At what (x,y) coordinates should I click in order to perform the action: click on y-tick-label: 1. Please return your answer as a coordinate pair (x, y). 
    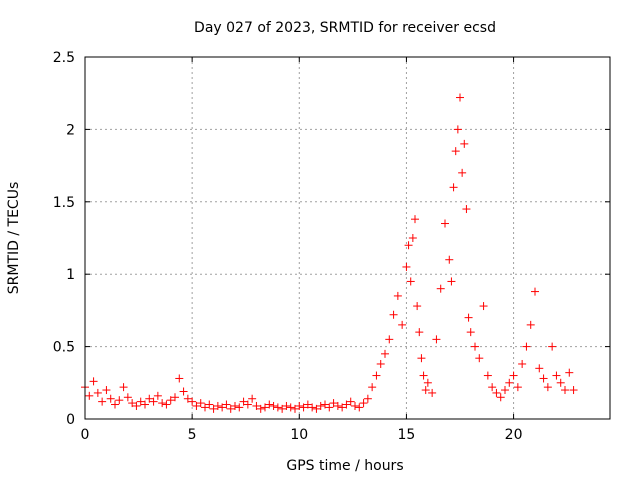
    Looking at the image, I should click on (70, 275).